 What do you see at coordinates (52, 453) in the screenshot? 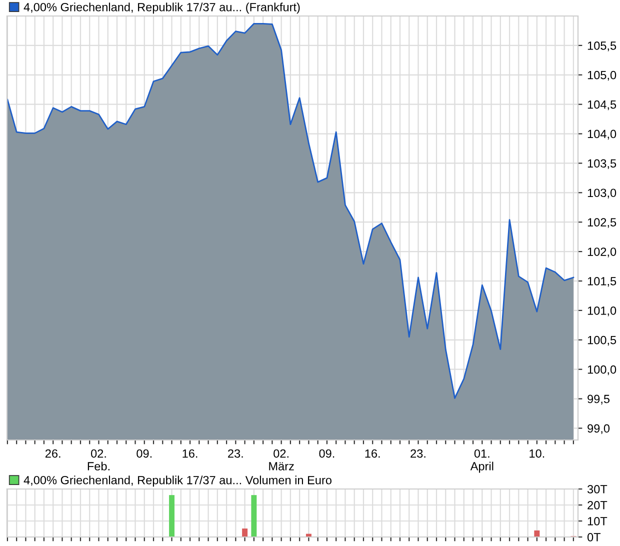
I see `x-tick-label: 26.` at bounding box center [52, 453].